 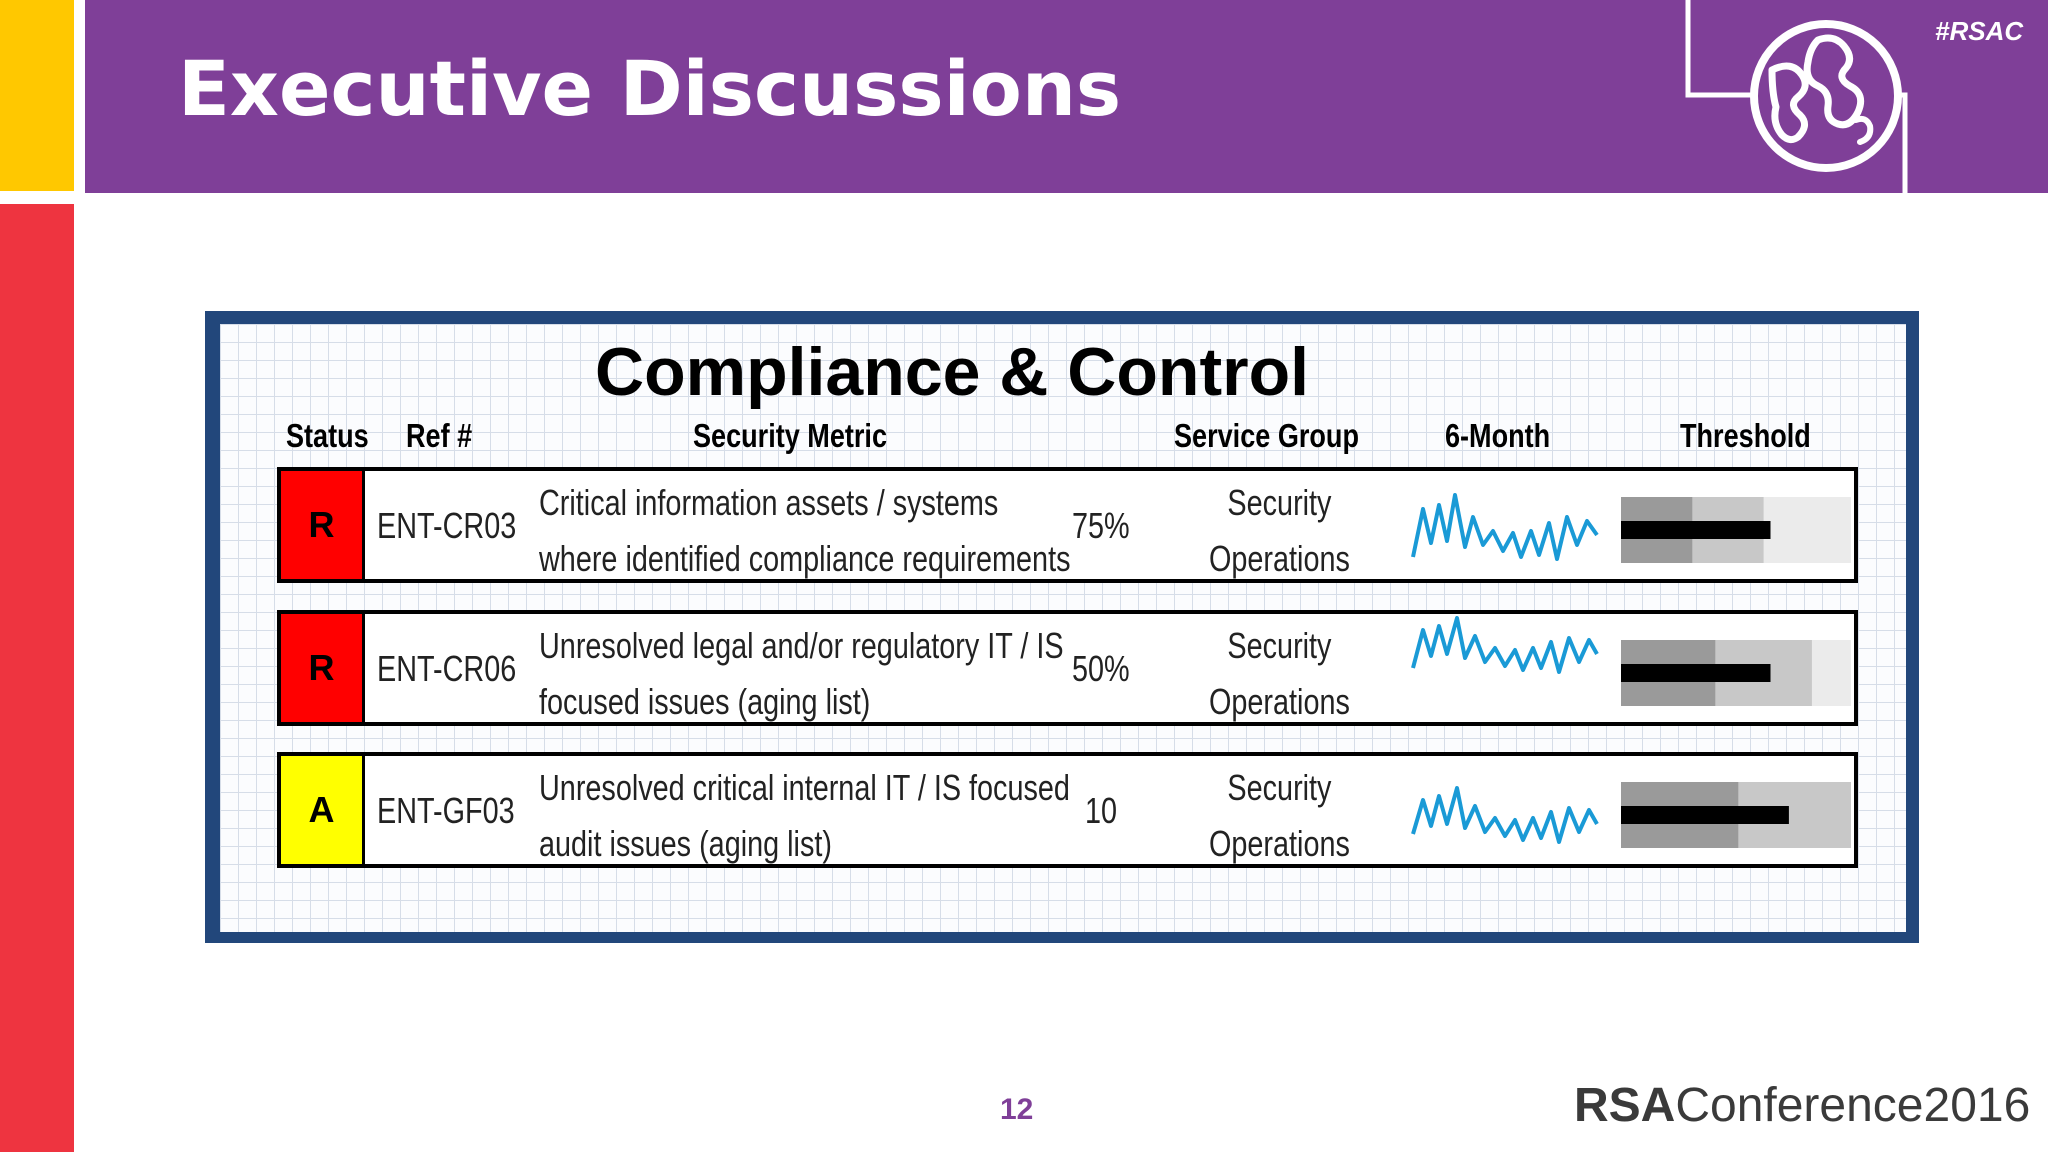 I want to click on header-threshold: Threshold, so click(x=1745, y=435).